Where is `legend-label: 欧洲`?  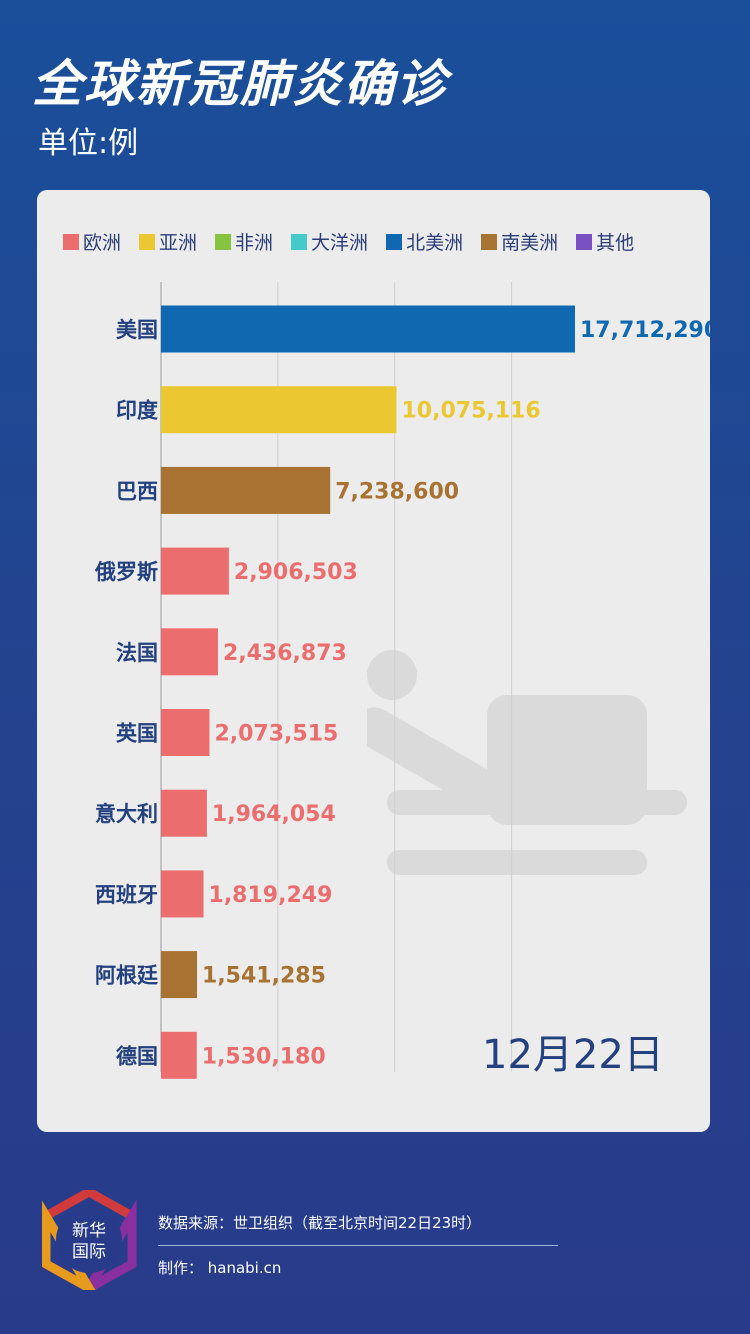
legend-label: 欧洲 is located at coordinates (102, 243).